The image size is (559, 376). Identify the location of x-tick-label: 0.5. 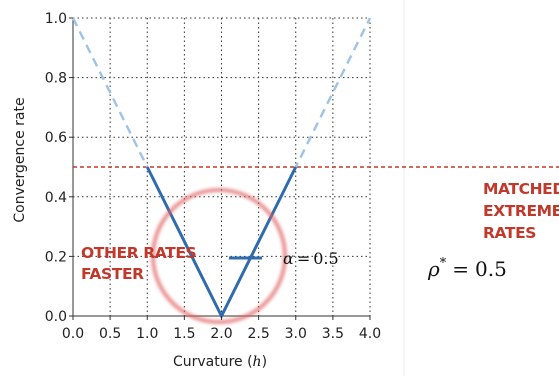
(110, 334).